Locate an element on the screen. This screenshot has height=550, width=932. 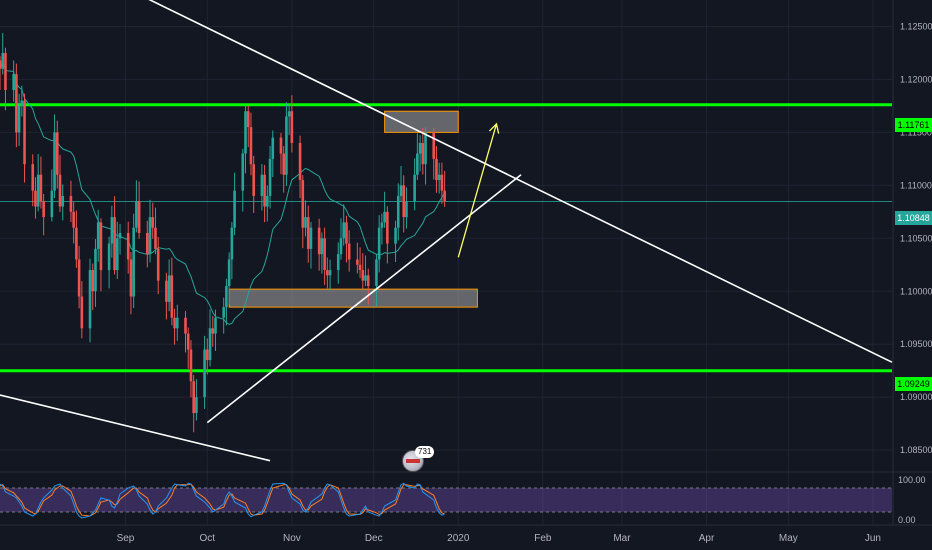
stochastic-band is located at coordinates (446, 500).